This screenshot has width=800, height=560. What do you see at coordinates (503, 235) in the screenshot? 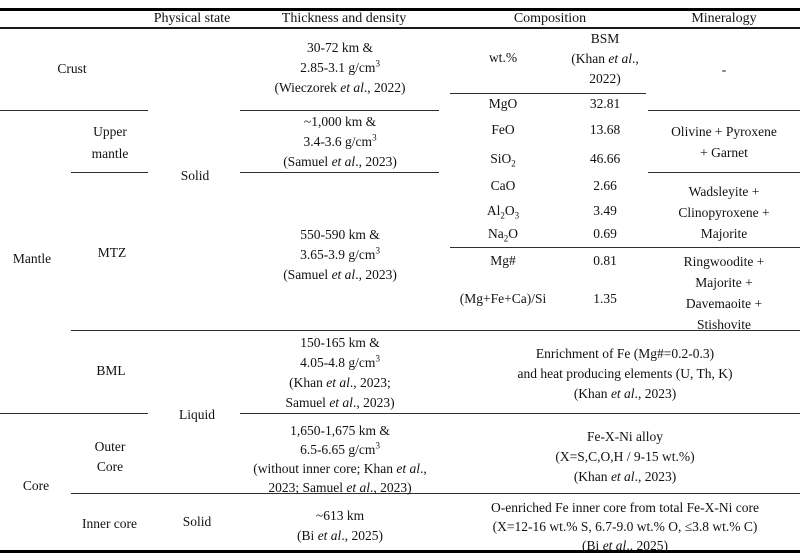
I see `oxide-label: Na2O` at bounding box center [503, 235].